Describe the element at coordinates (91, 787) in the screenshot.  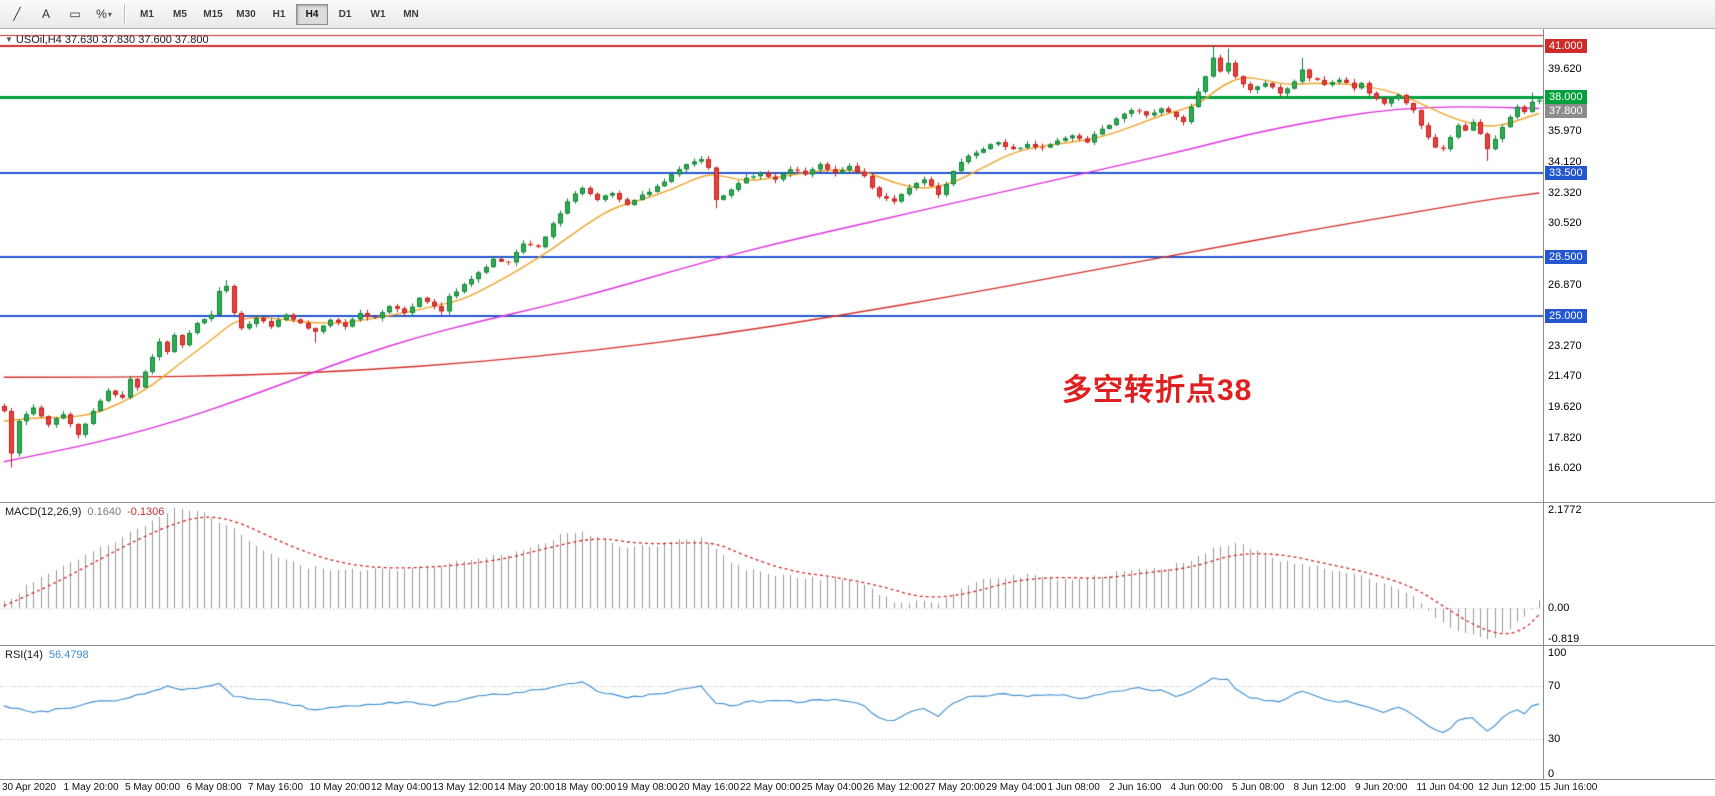
I see `time-axis-label: 1 May 20:00` at that location.